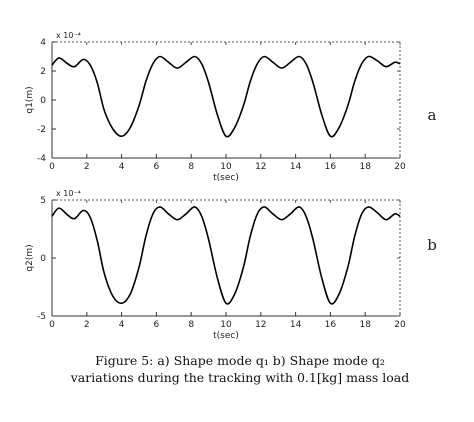 This screenshot has height=422, width=474. What do you see at coordinates (43, 43) in the screenshot?
I see `y-tick-label: 4` at bounding box center [43, 43].